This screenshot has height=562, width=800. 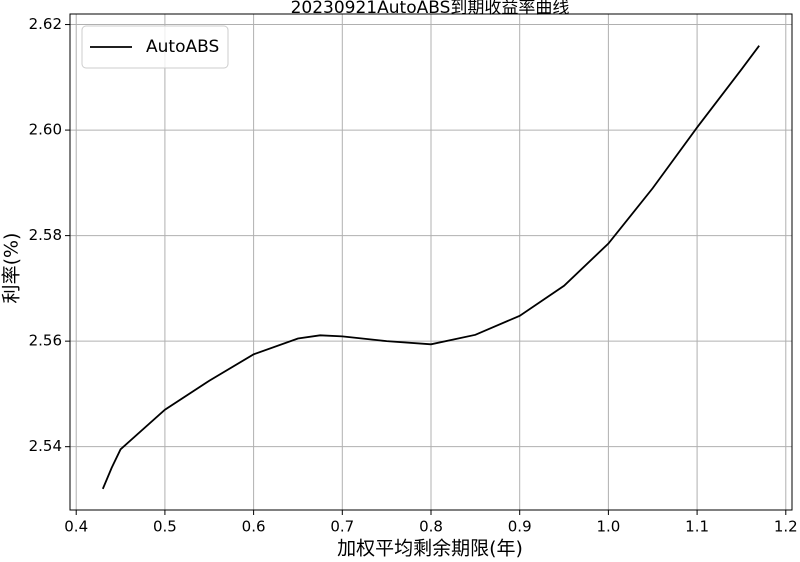 I want to click on y-tick-label: 2.62, so click(x=45, y=24).